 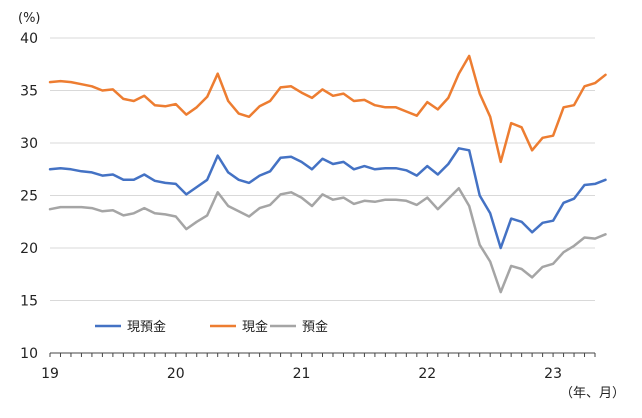 I want to click on y-tick-label: 25, so click(x=29, y=197).